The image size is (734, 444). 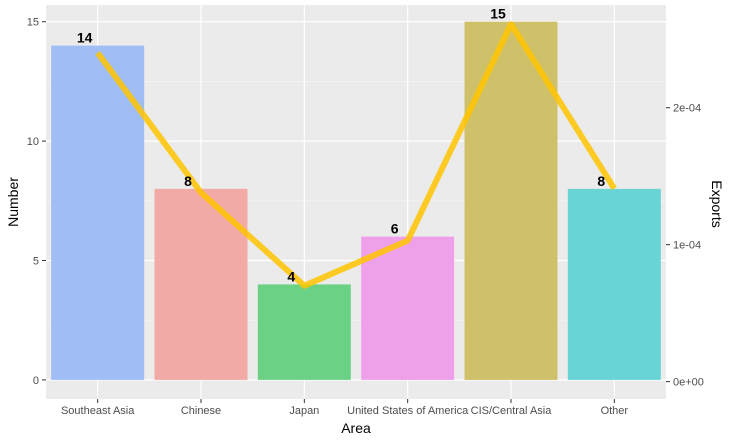 I want to click on y2-axis-title: Exports, so click(x=717, y=203).